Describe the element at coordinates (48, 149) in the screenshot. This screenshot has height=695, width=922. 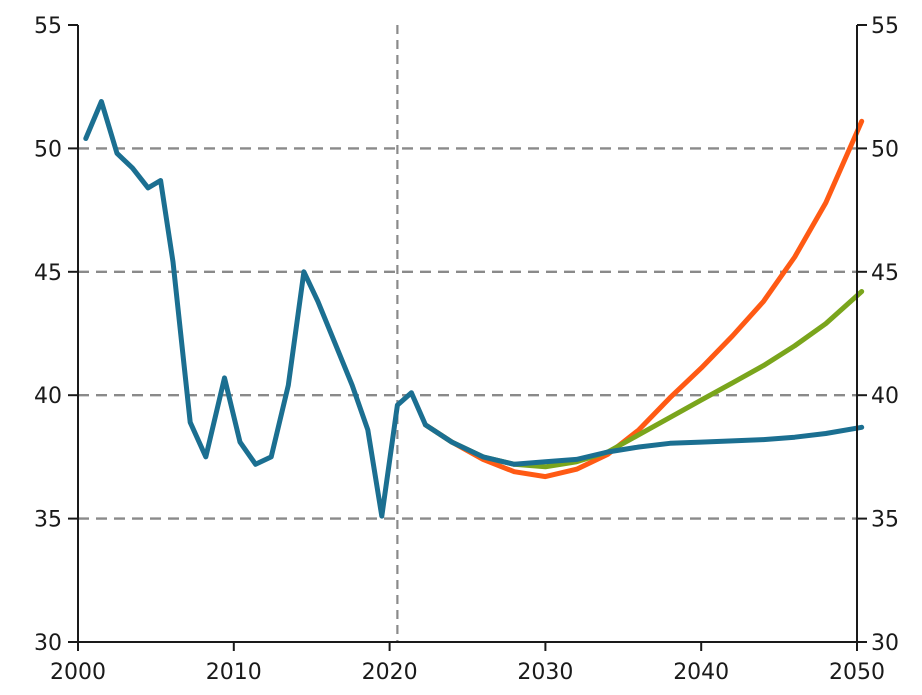
I see `y-tick-label-left: 50` at that location.